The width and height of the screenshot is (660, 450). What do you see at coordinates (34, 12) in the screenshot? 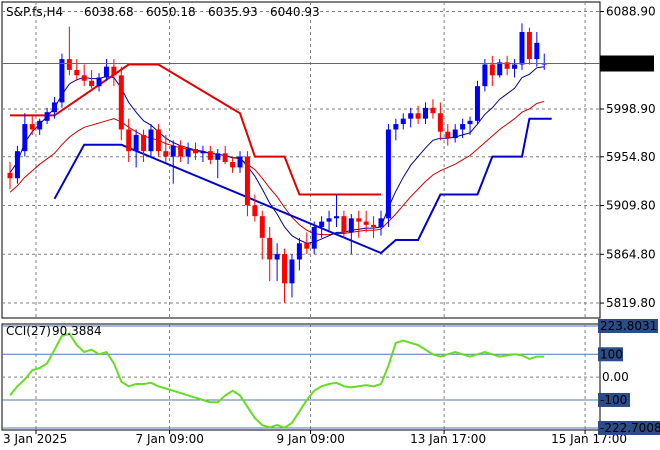
I see `chart-header-symbol: S&P.fs,H4` at bounding box center [34, 12].